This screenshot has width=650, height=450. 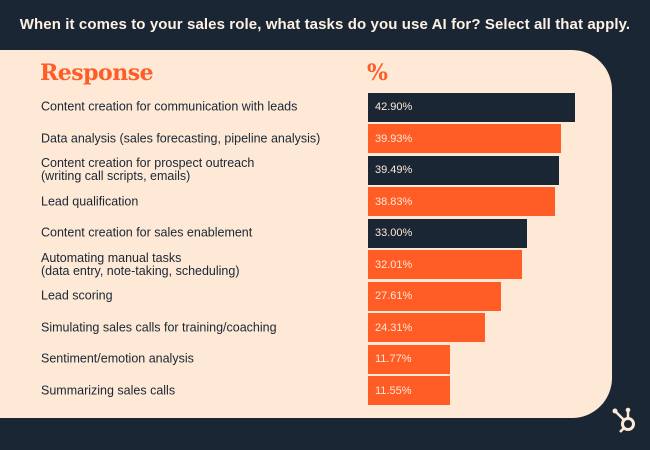 What do you see at coordinates (393, 359) in the screenshot?
I see `bar-value-label: 11.77%` at bounding box center [393, 359].